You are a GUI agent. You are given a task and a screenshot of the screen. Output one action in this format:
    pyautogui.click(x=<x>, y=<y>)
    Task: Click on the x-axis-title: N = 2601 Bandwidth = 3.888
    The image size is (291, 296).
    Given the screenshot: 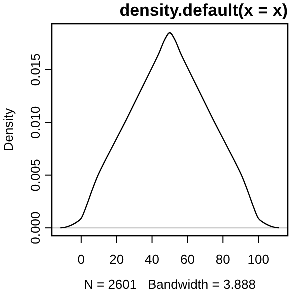 What is the action you would take?
    pyautogui.click(x=170, y=284)
    